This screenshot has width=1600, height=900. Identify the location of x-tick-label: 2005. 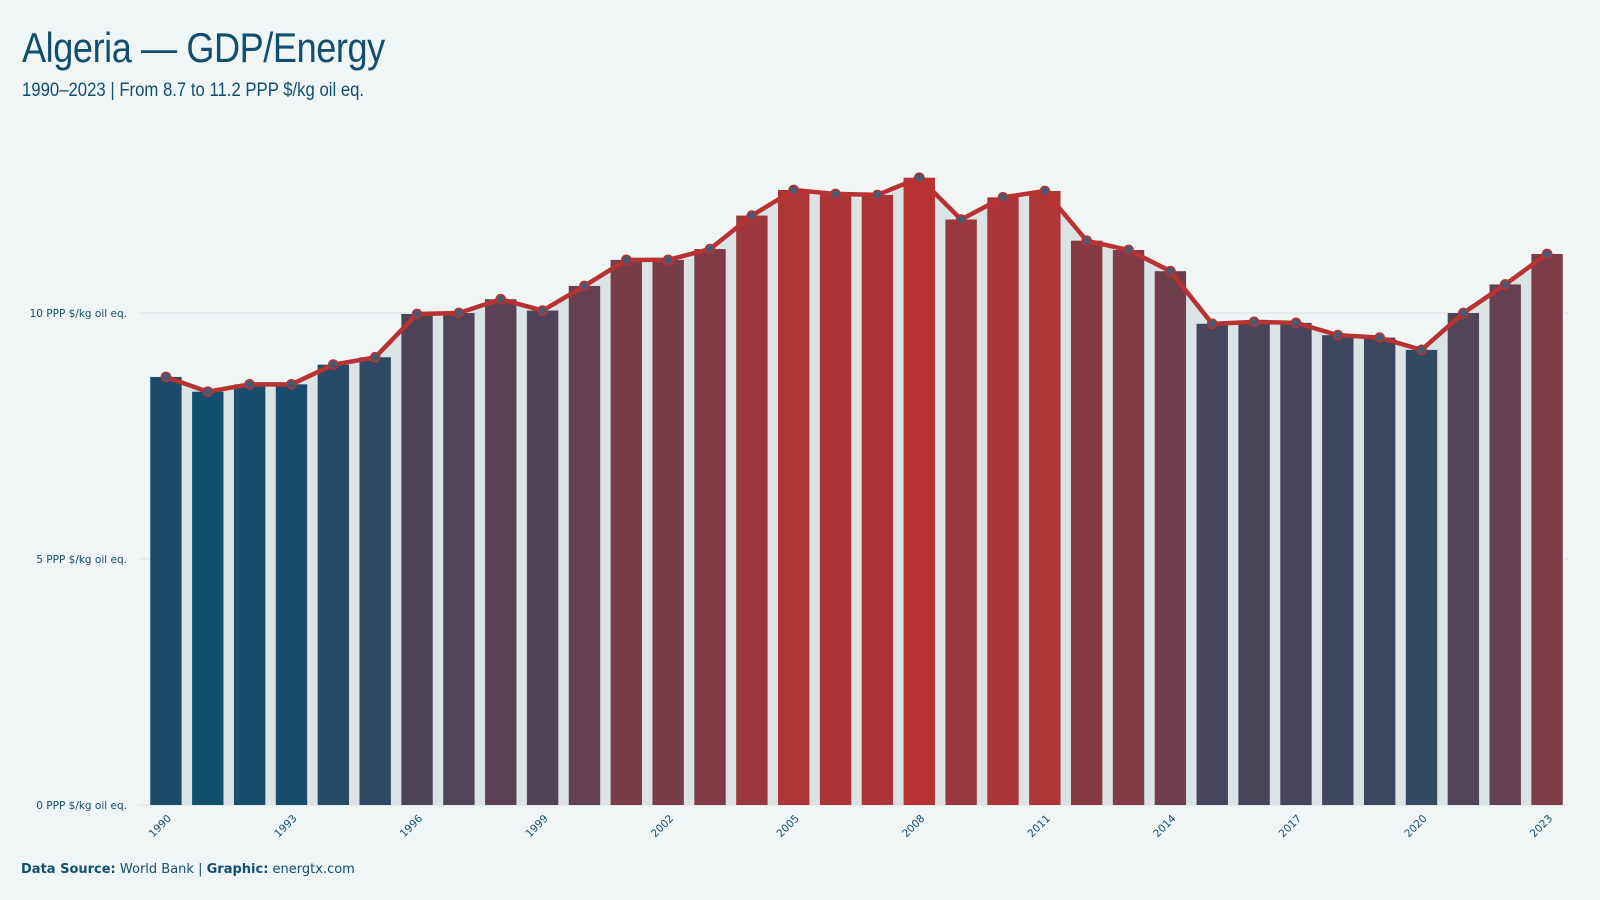
(787, 826).